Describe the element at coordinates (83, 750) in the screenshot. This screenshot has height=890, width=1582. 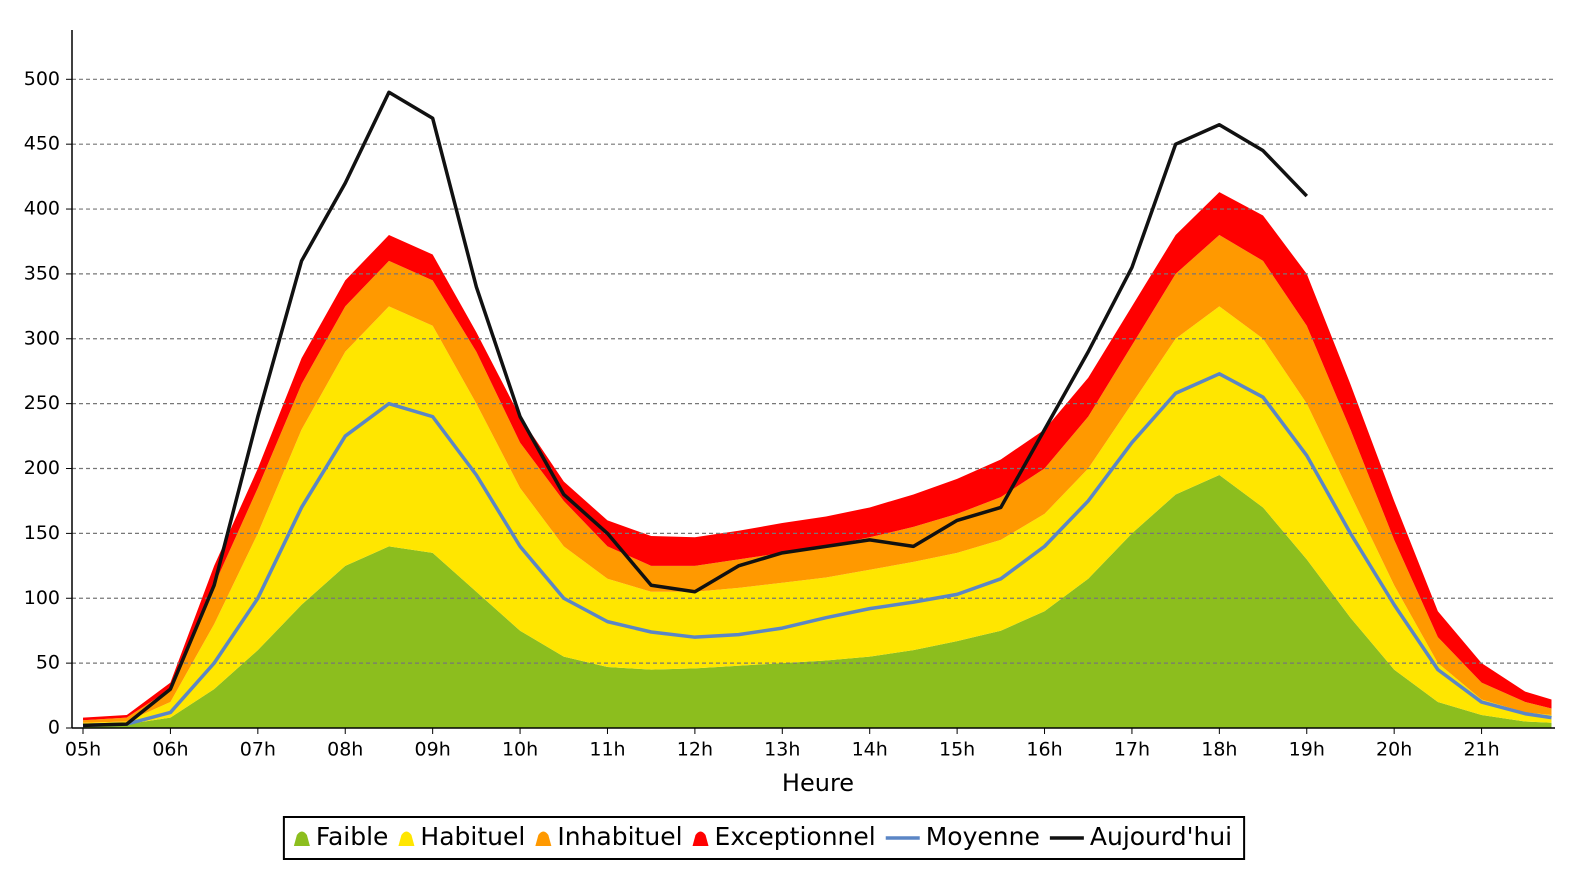
I see `x-tick-label: 05h` at that location.